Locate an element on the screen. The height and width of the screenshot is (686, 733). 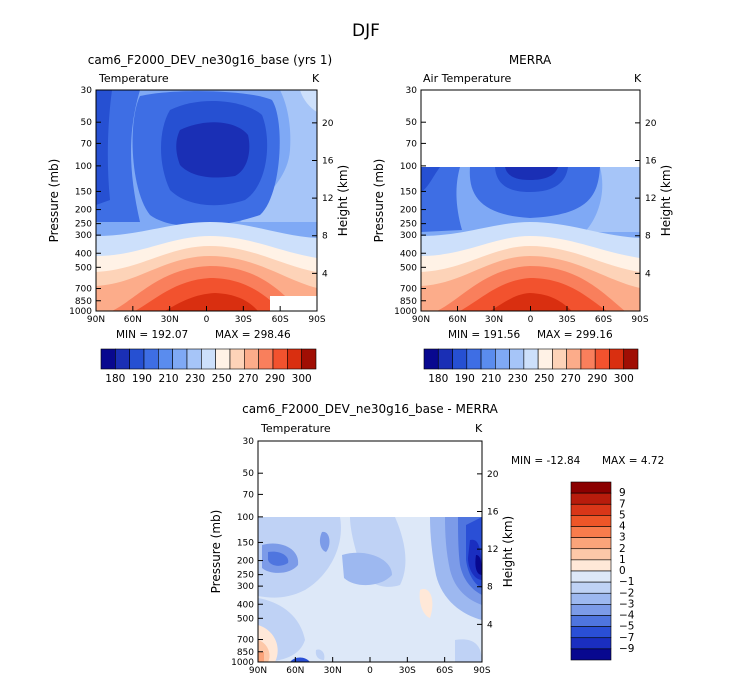
pressure-tick-label: 400 is located at coordinates (408, 254).